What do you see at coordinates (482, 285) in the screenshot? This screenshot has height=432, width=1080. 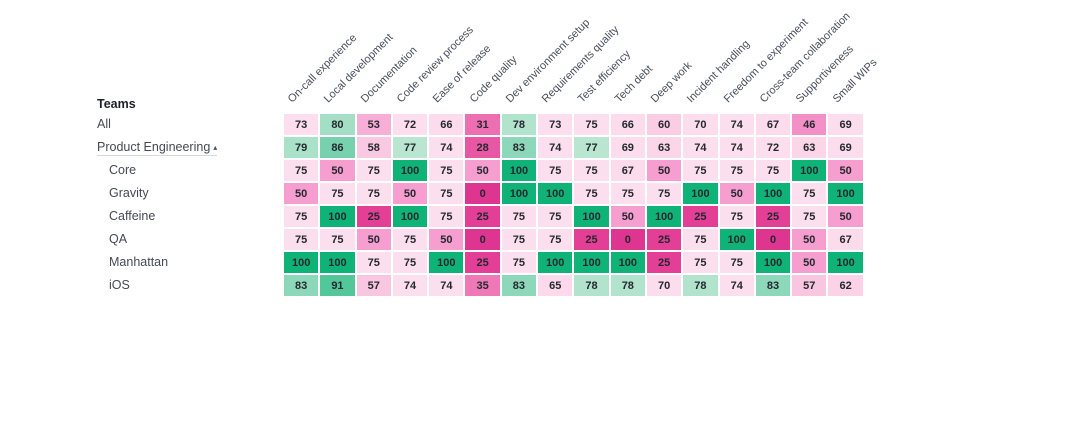 I see `heatmap-cell: 35` at bounding box center [482, 285].